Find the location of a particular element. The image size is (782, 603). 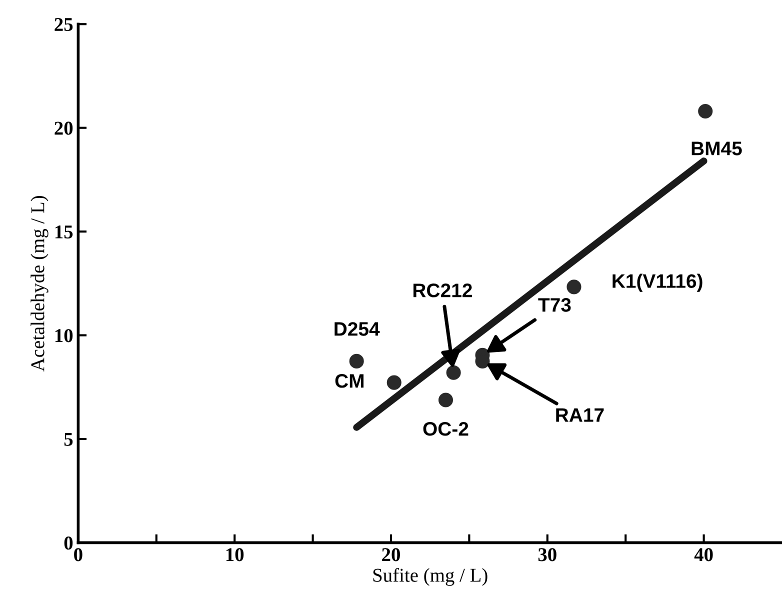

x-tick-label: 10 is located at coordinates (235, 555).